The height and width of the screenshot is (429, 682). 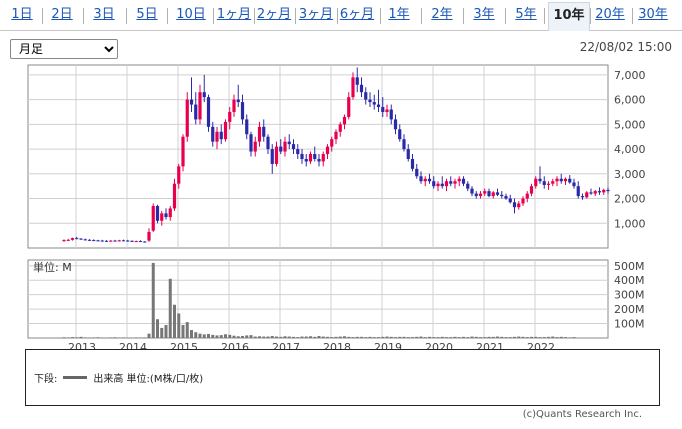 I want to click on tab-item: 30年, so click(x=653, y=14).